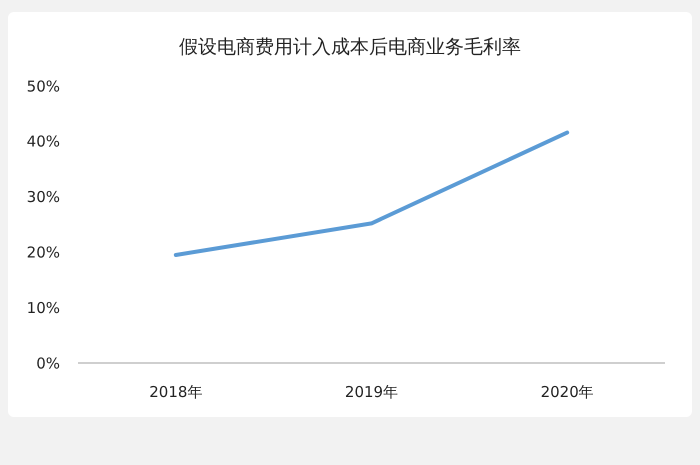 The height and width of the screenshot is (465, 700). What do you see at coordinates (43, 197) in the screenshot?
I see `y-tick-label: 30%` at bounding box center [43, 197].